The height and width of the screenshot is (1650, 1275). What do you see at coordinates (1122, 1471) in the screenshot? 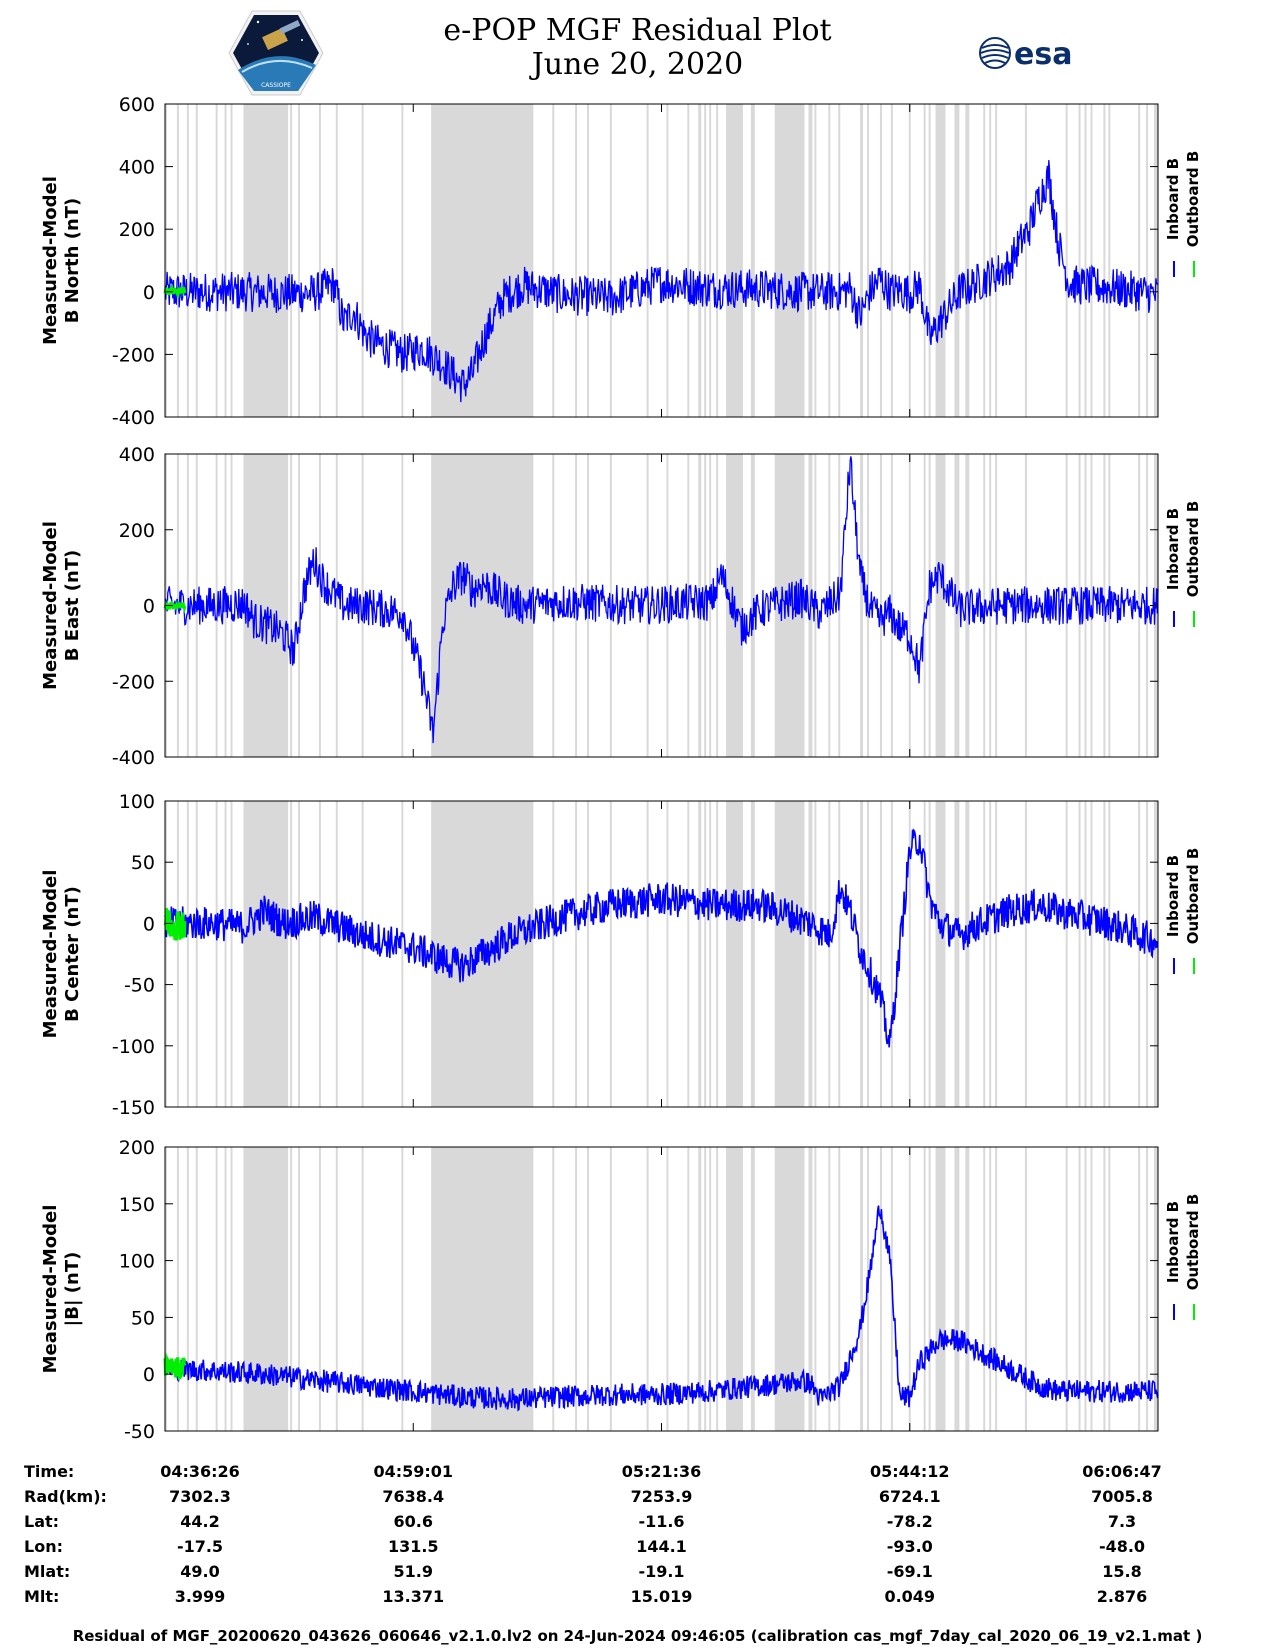
I see `ephemeris-value: 06:06:47` at bounding box center [1122, 1471].